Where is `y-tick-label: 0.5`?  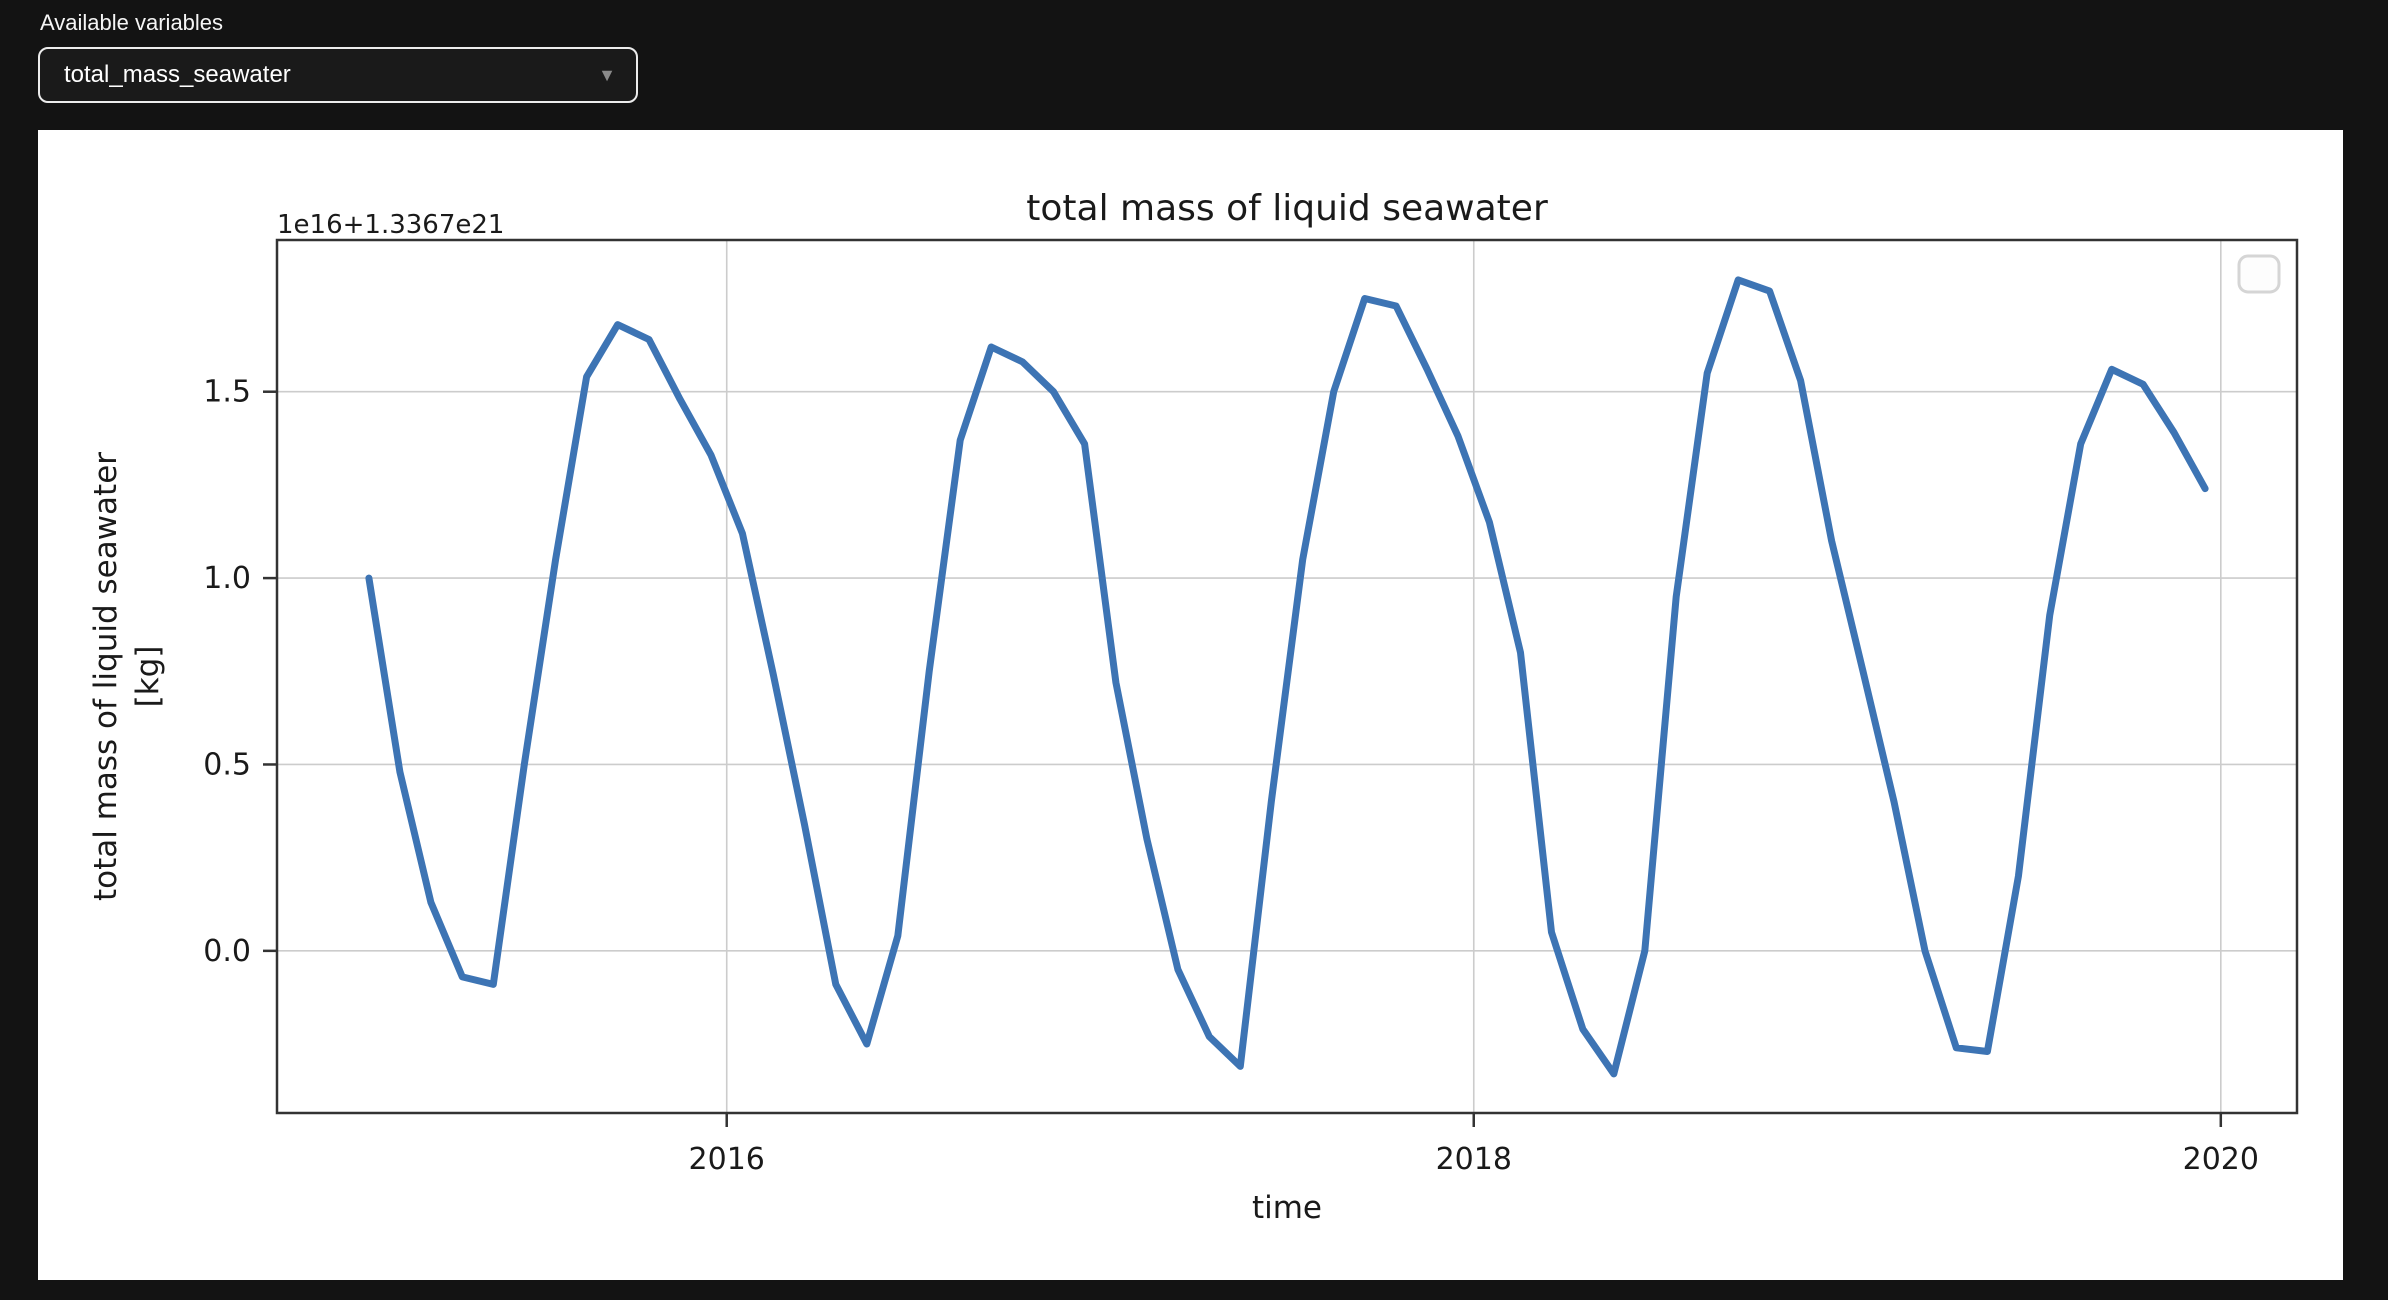 y-tick-label: 0.5 is located at coordinates (227, 764).